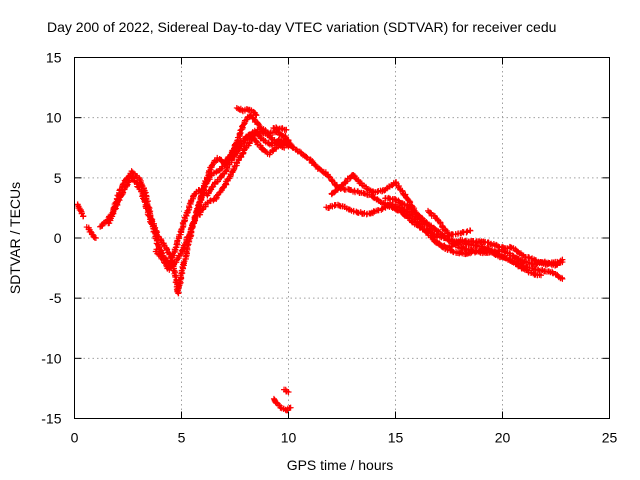  What do you see at coordinates (54, 118) in the screenshot?
I see `y-tick-label: 10` at bounding box center [54, 118].